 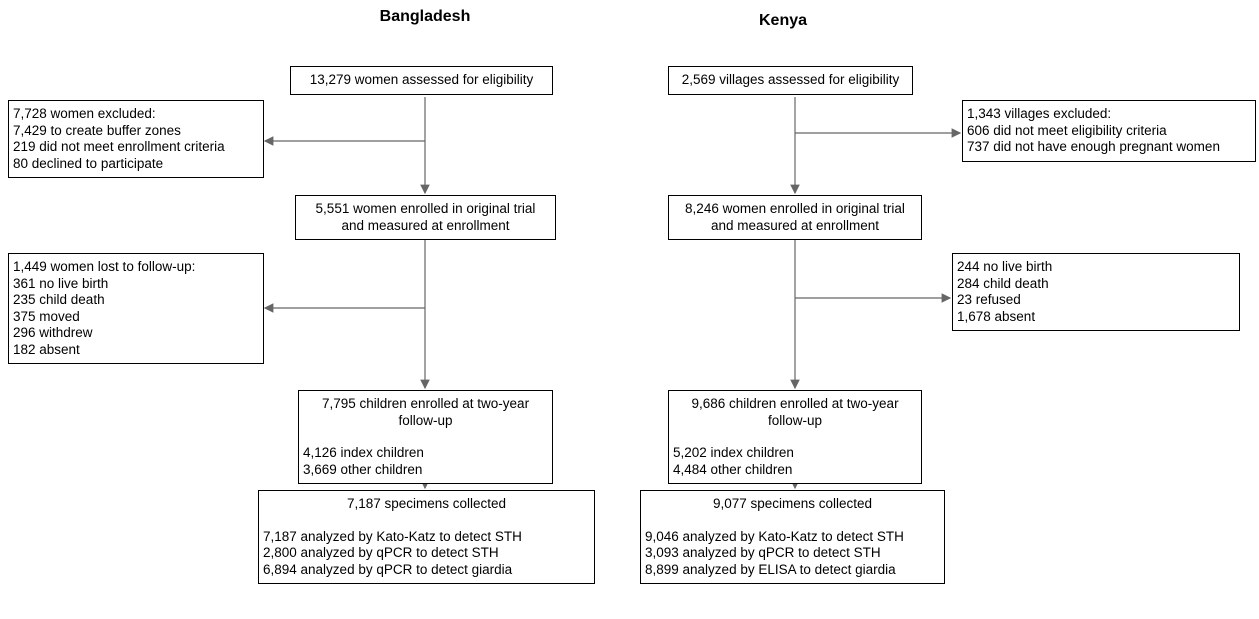 I want to click on box-line: 3,669 other children, so click(x=363, y=469).